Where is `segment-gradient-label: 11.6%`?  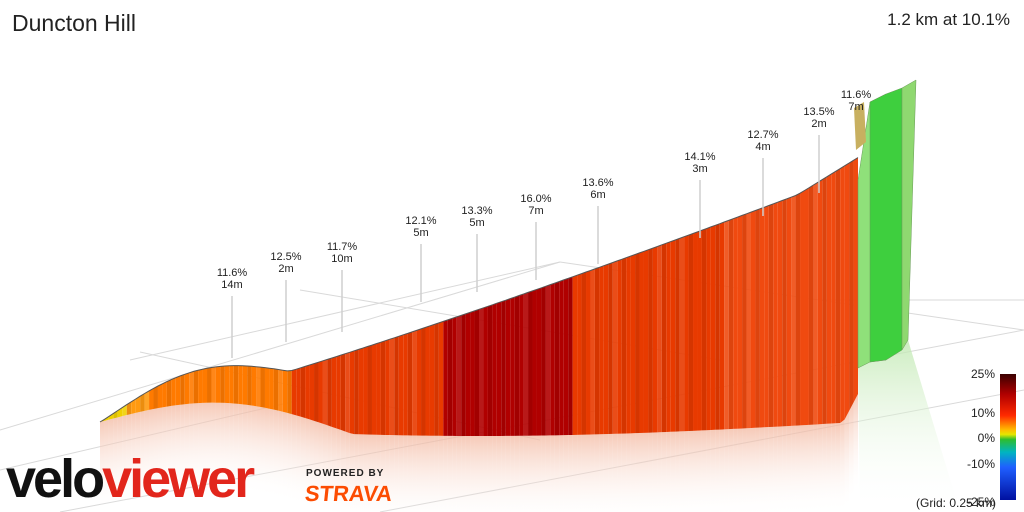 segment-gradient-label: 11.6% is located at coordinates (232, 273).